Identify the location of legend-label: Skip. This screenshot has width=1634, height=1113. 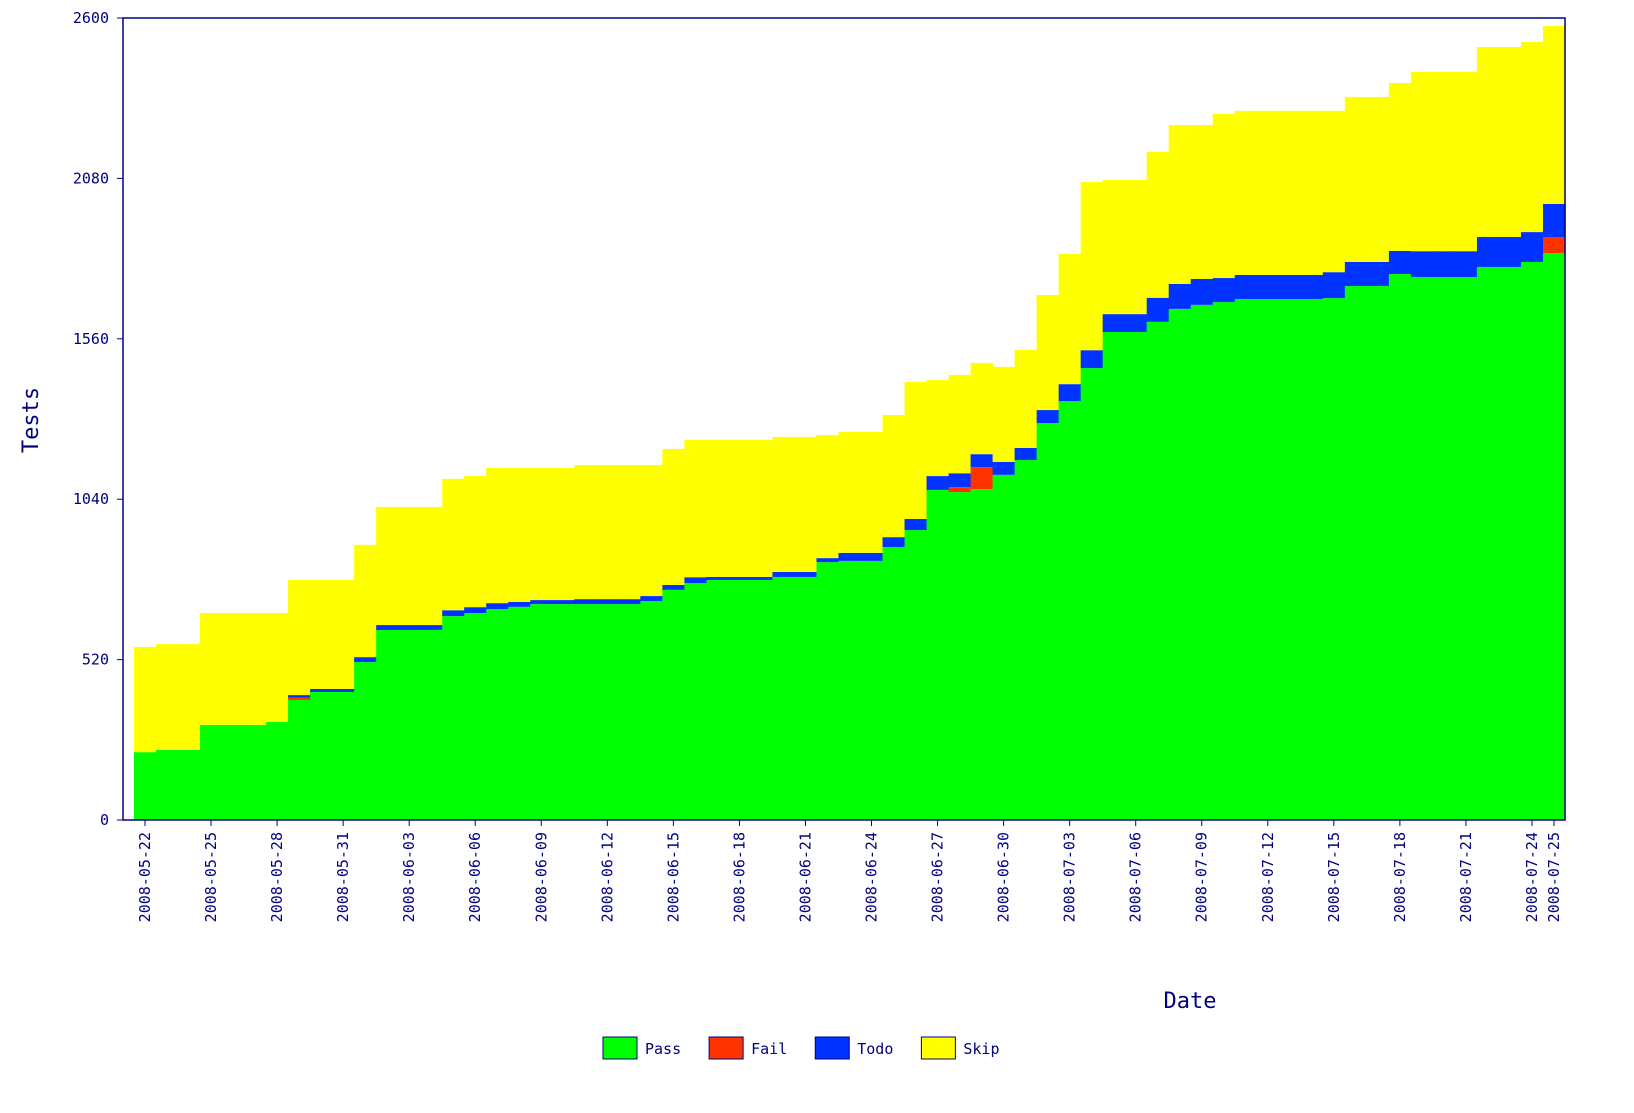
(981, 1049).